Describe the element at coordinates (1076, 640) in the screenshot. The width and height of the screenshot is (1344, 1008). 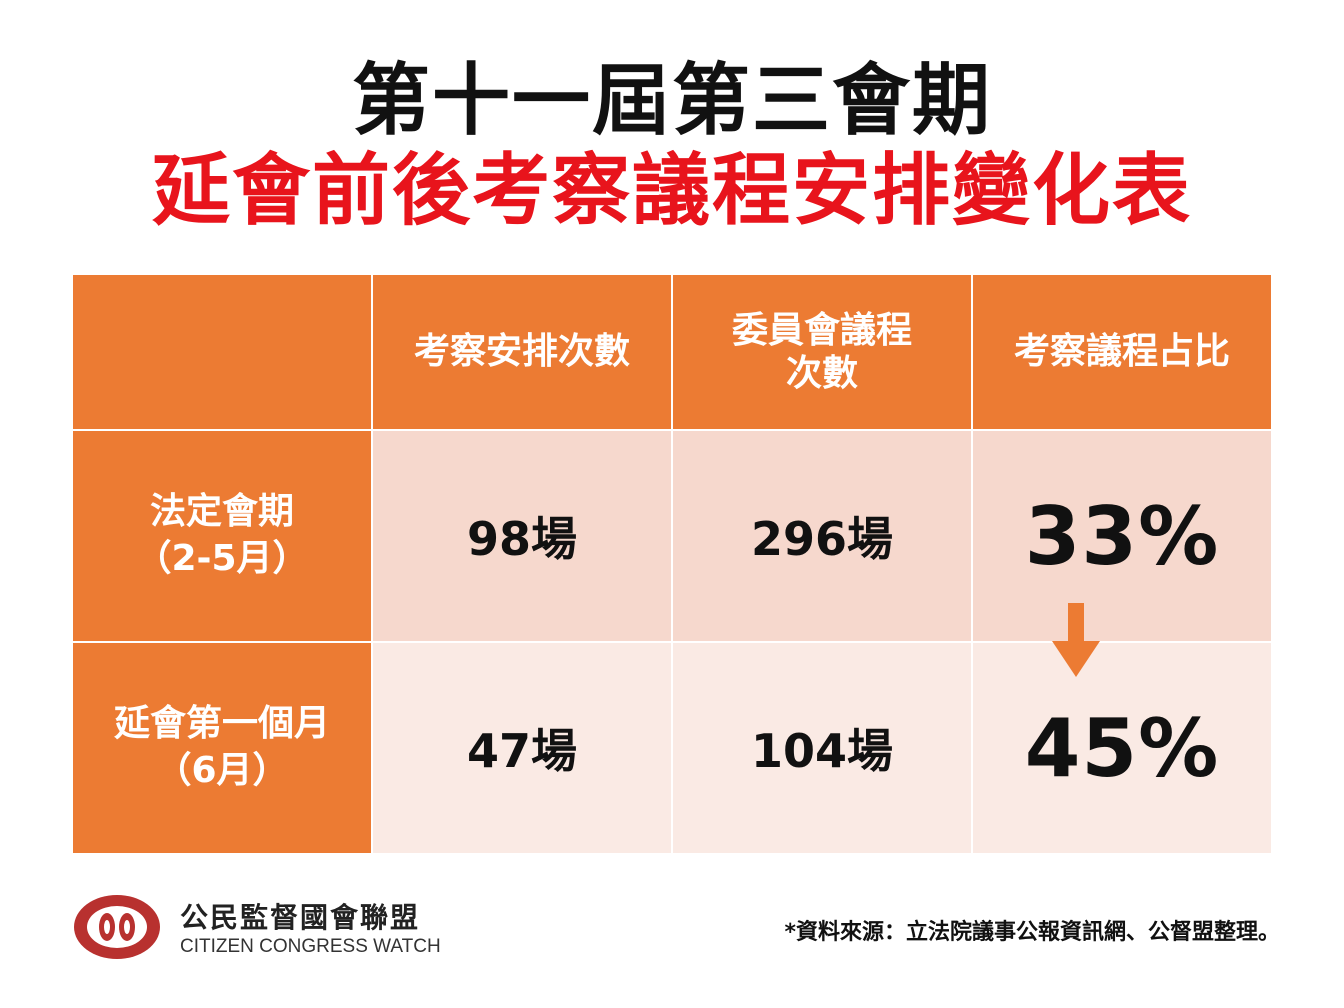
I see `arrow-down-icon` at that location.